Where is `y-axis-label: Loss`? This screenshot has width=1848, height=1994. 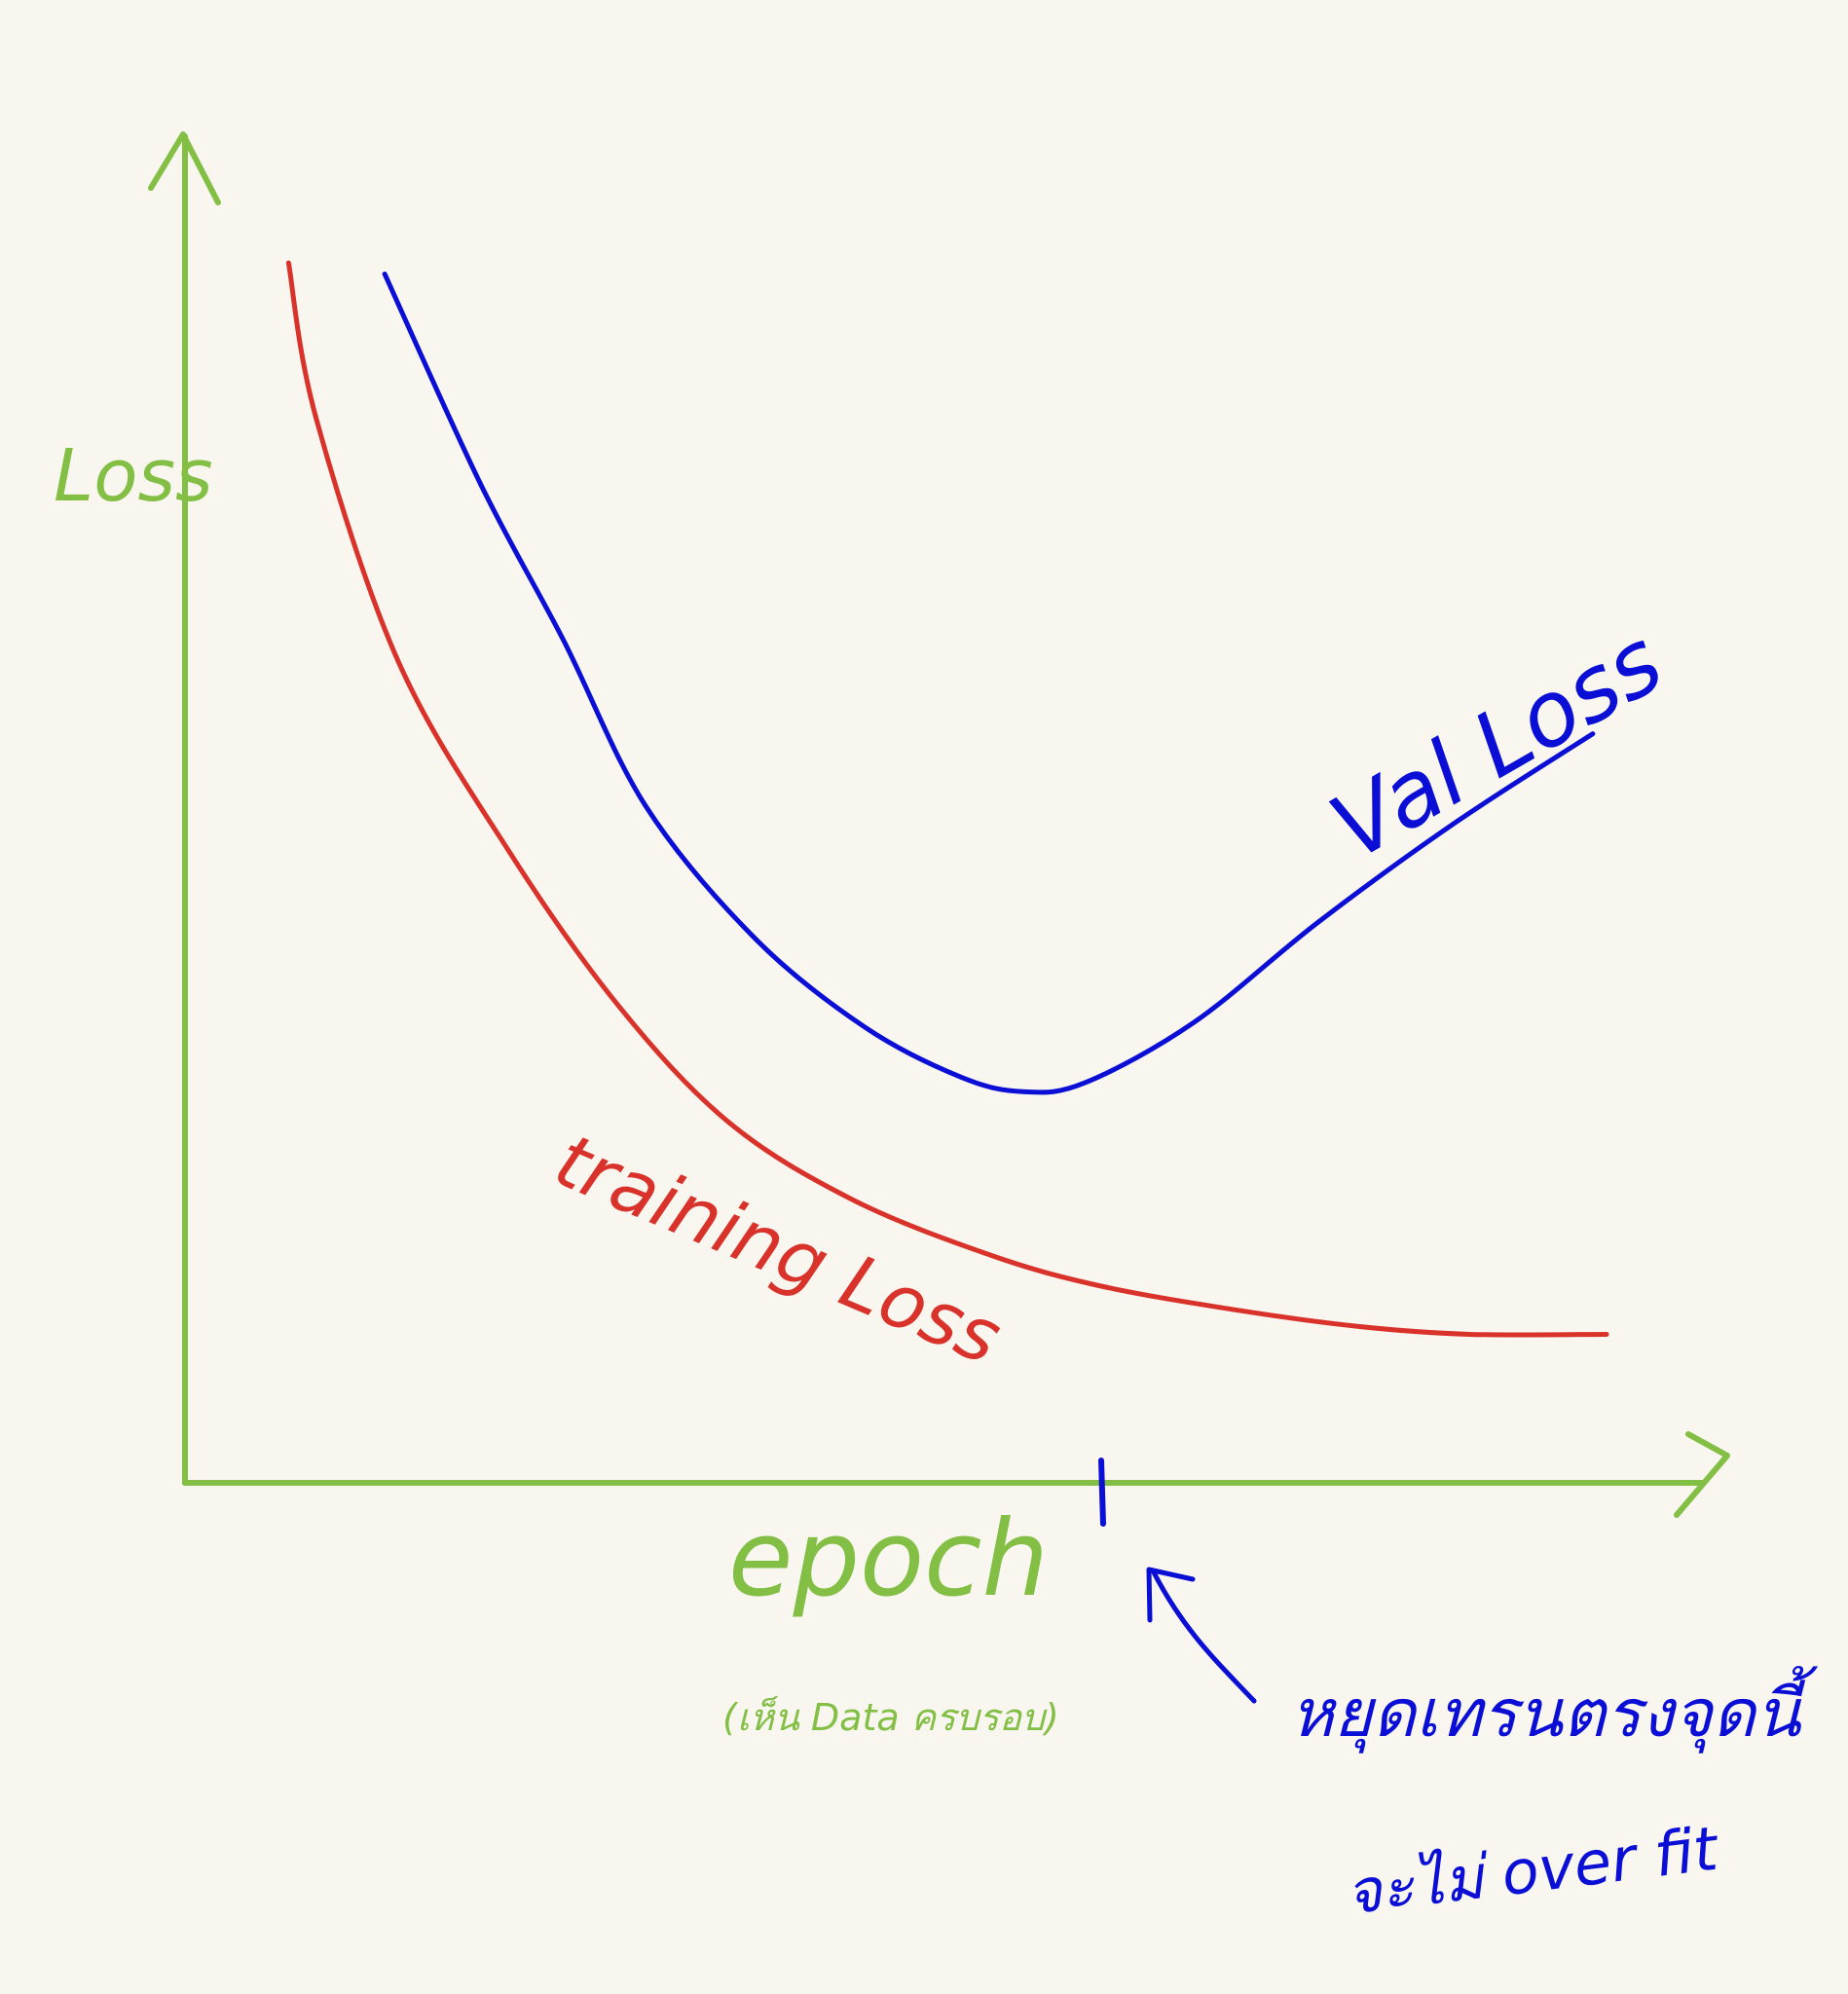
y-axis-label: Loss is located at coordinates (133, 476).